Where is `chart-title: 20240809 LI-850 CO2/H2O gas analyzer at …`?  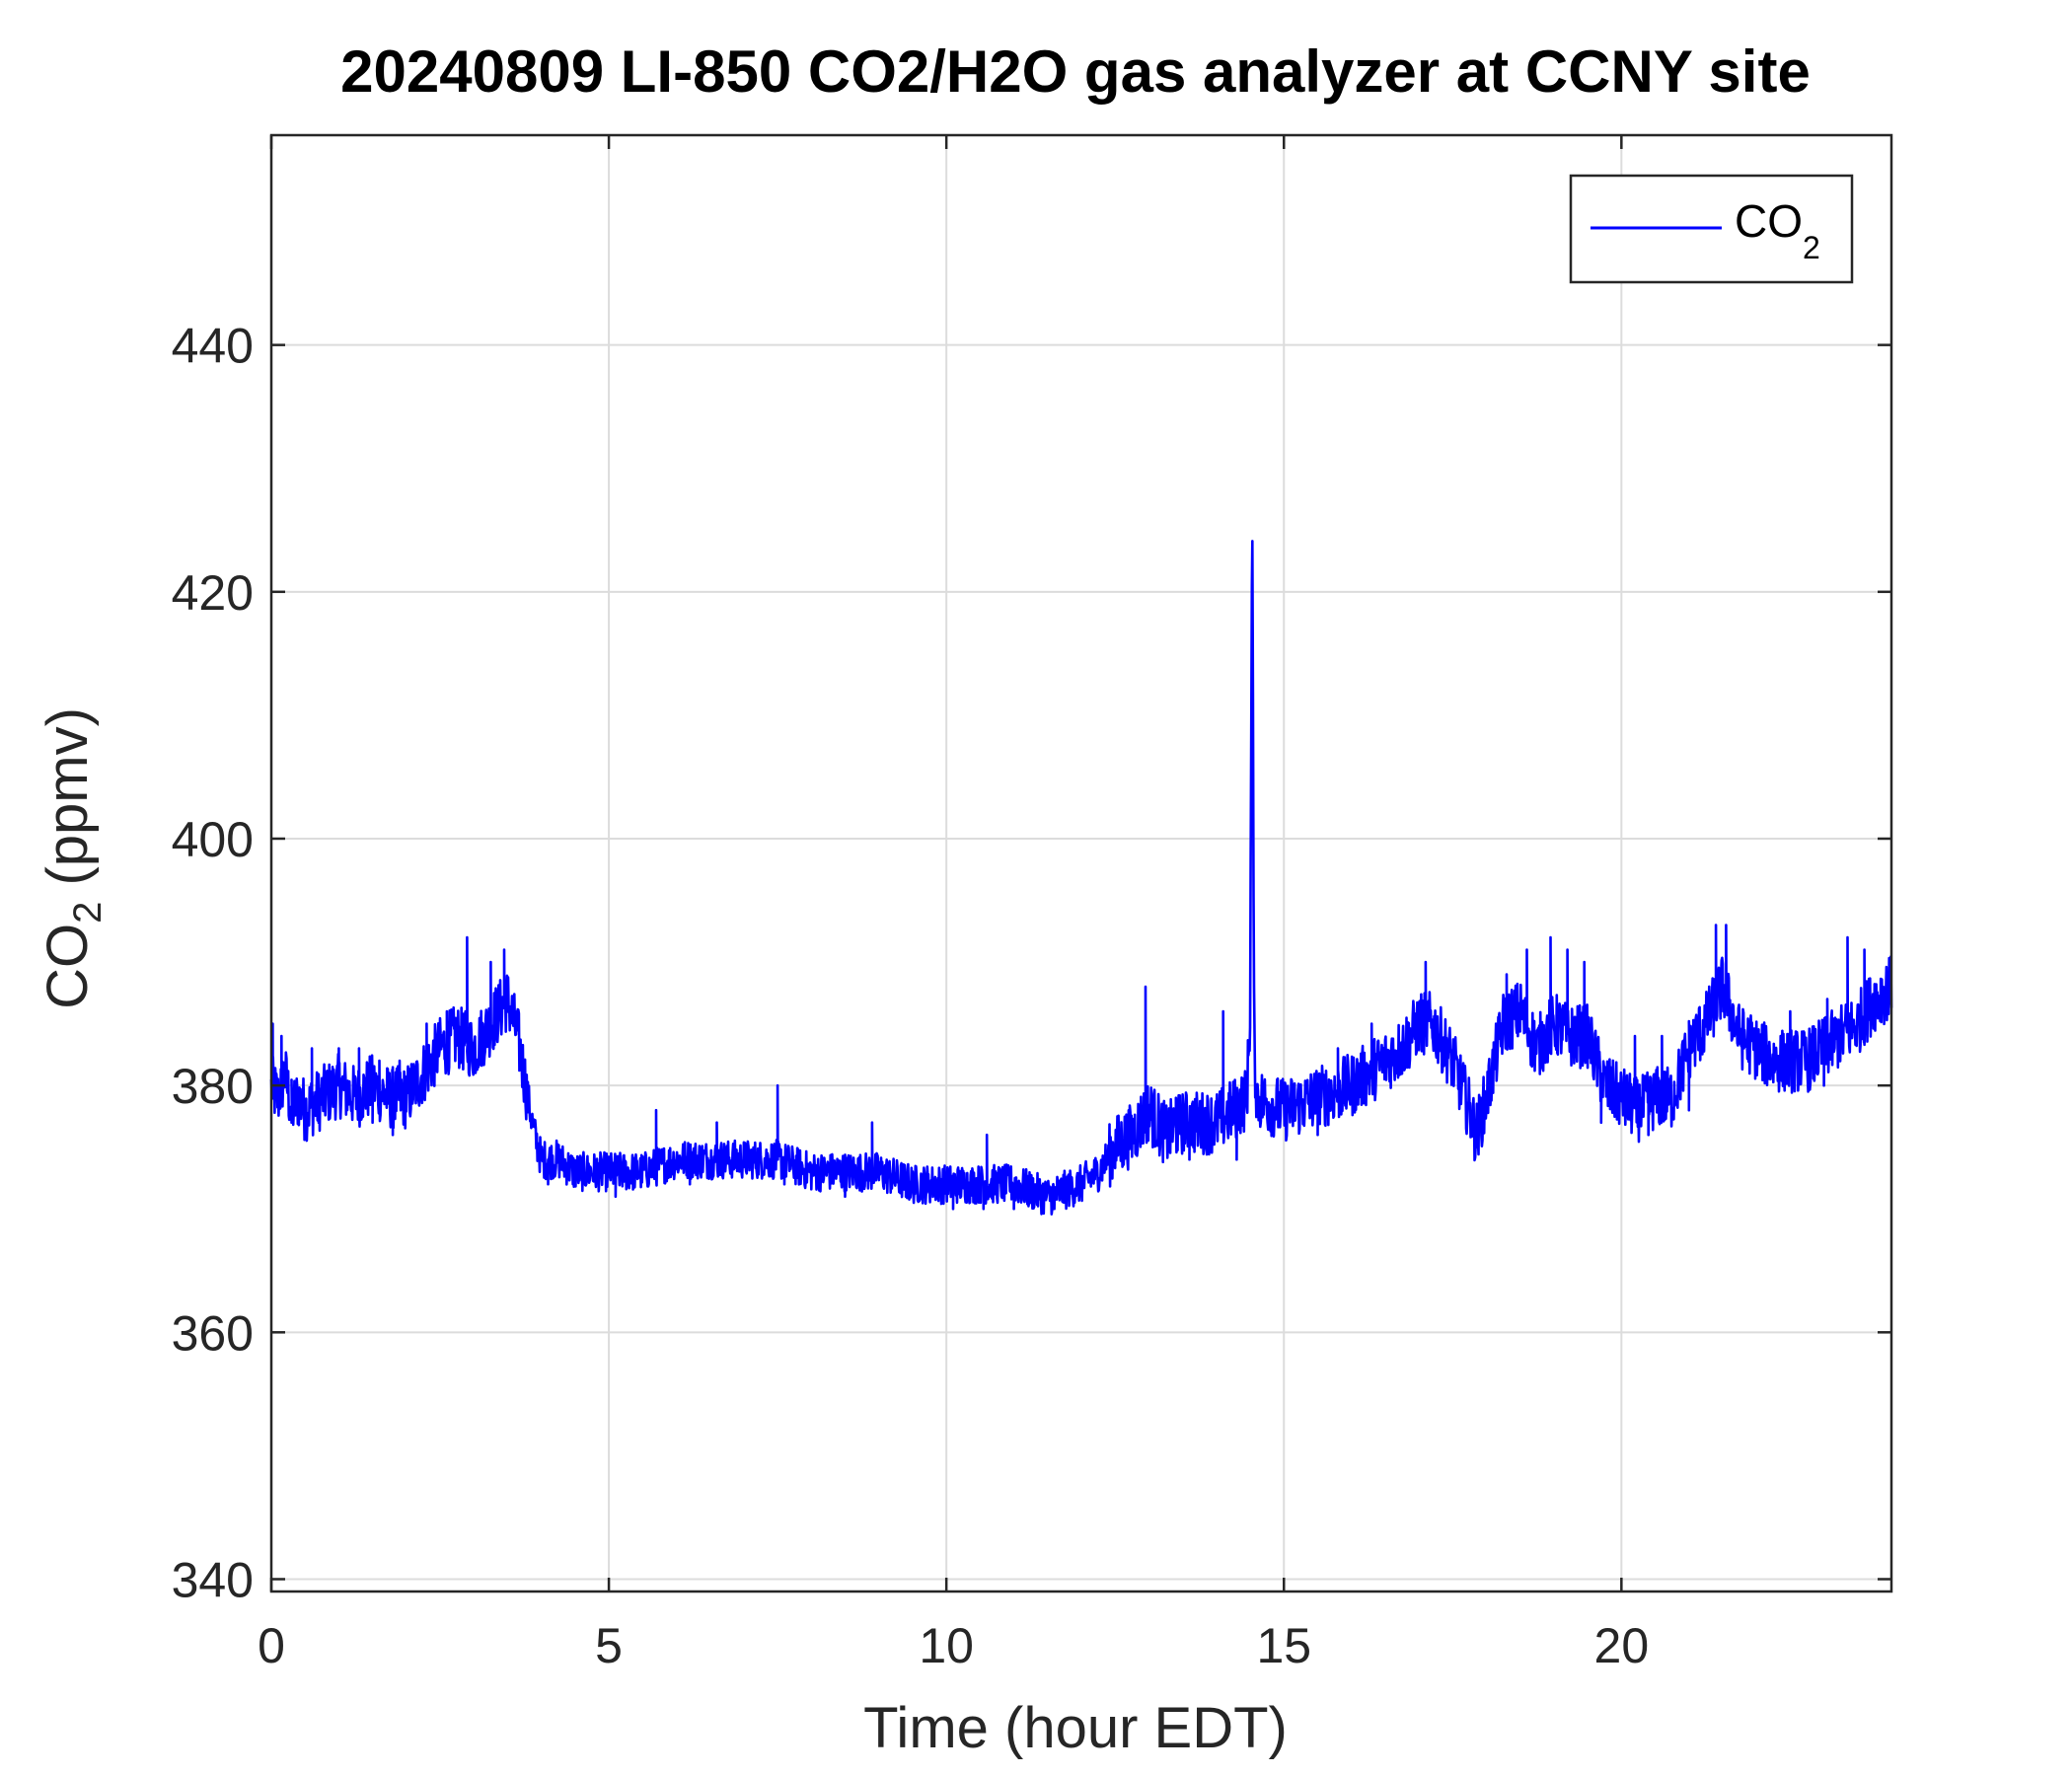 chart-title: 20240809 LI-850 CO2/H2O gas analyzer at … is located at coordinates (1076, 72).